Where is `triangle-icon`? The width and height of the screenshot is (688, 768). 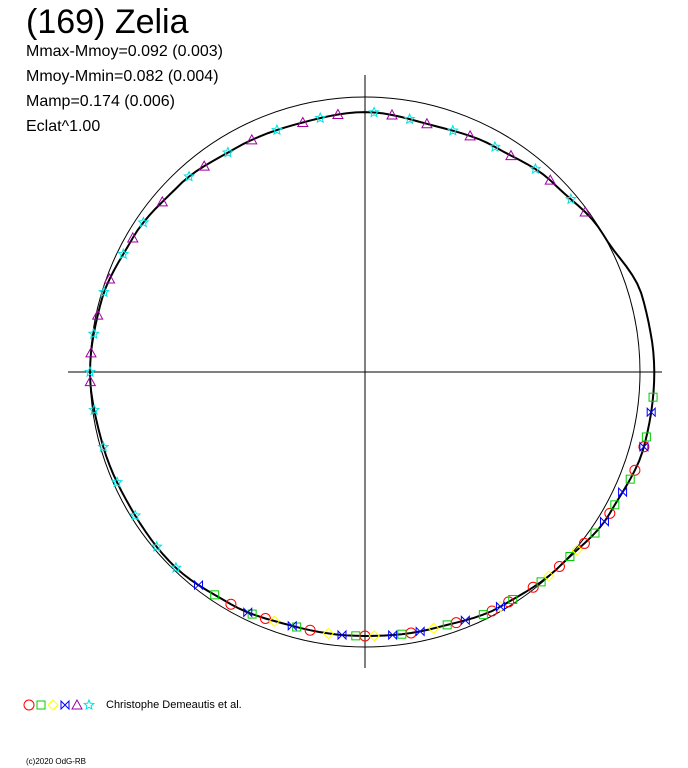 triangle-icon is located at coordinates (77, 704).